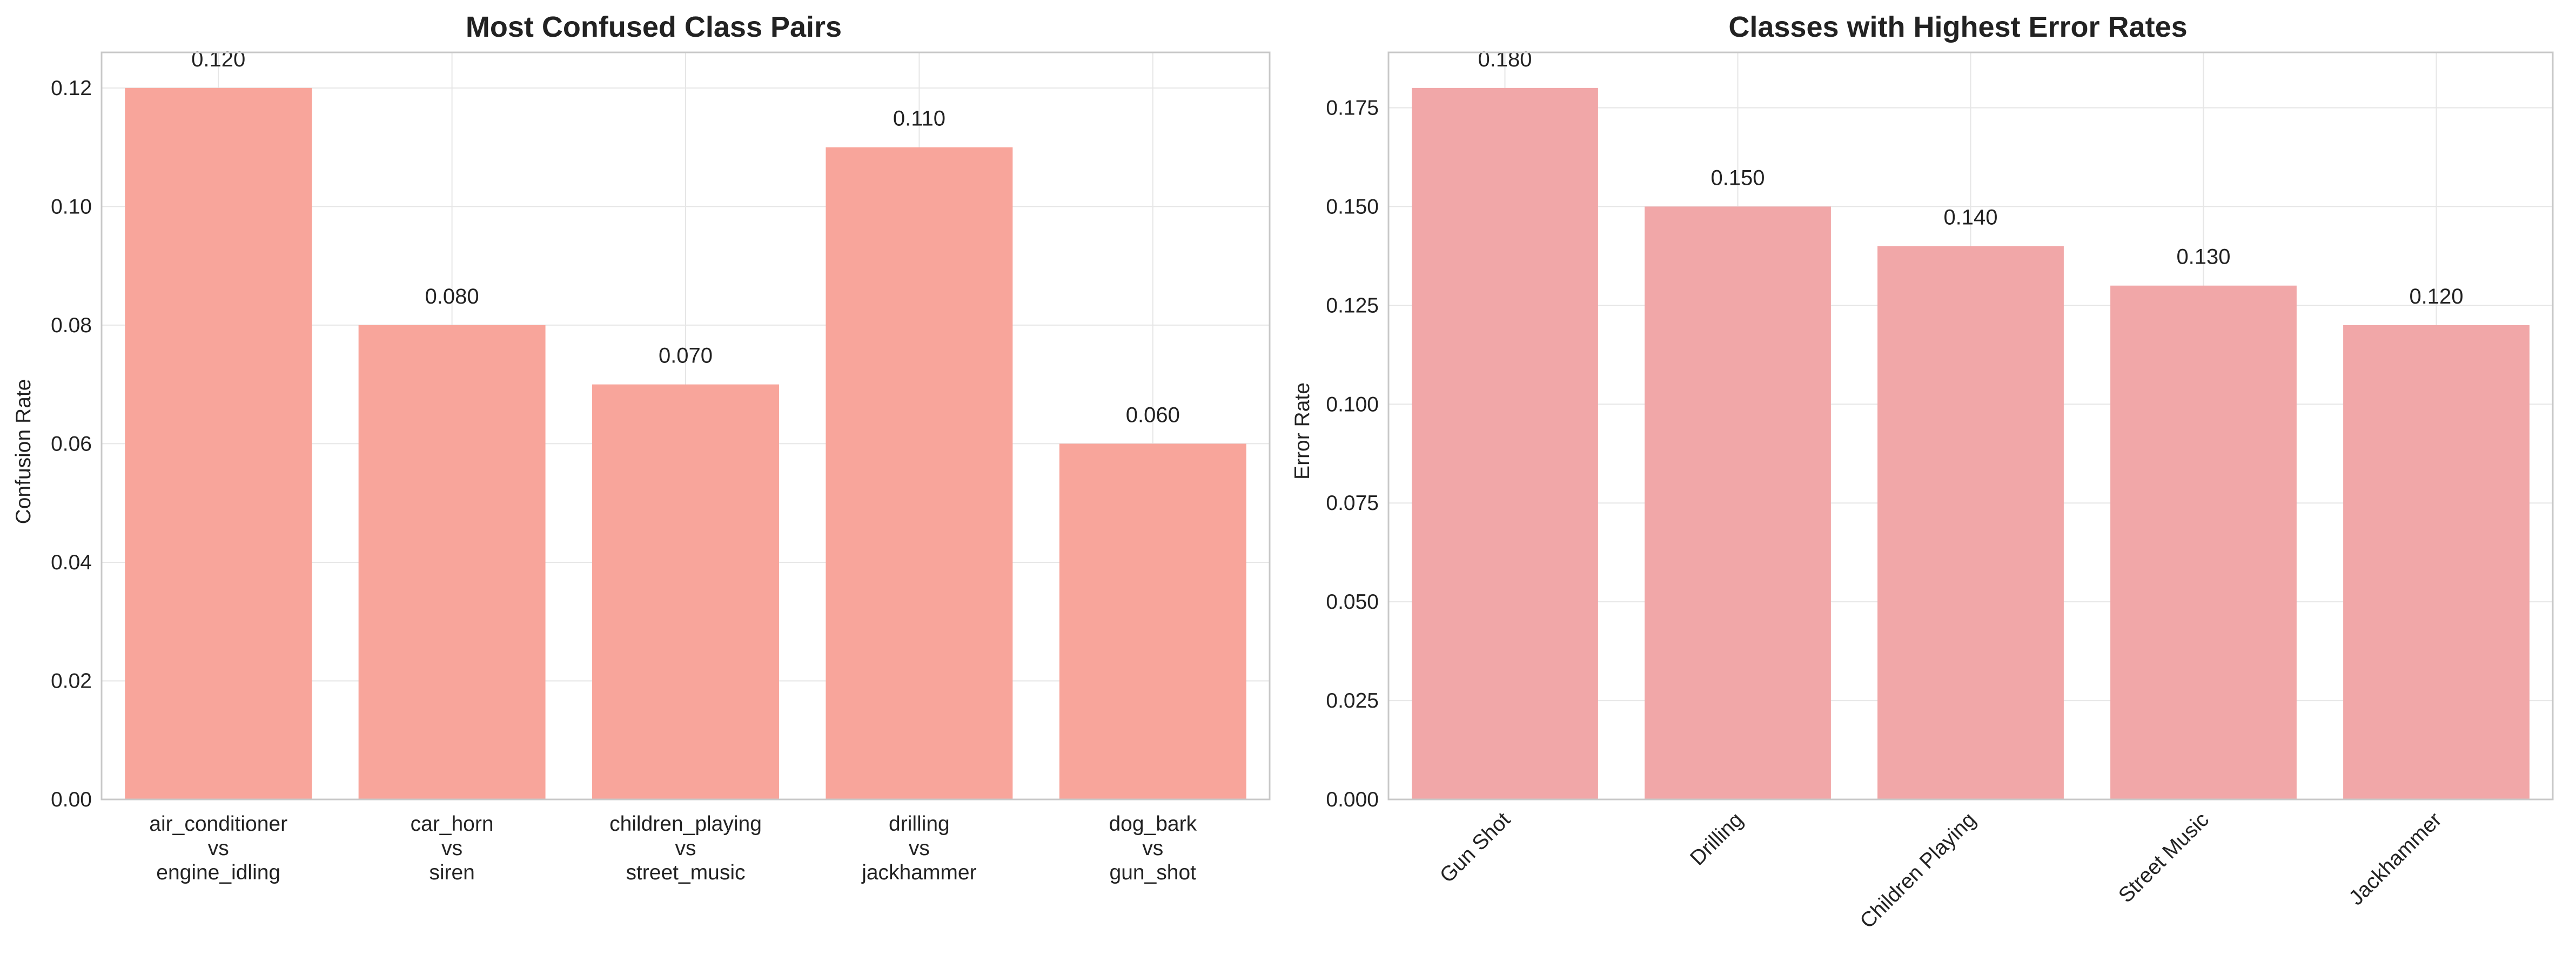 The height and width of the screenshot is (955, 2576). What do you see at coordinates (71, 325) in the screenshot?
I see `y-tick-label: 0.08` at bounding box center [71, 325].